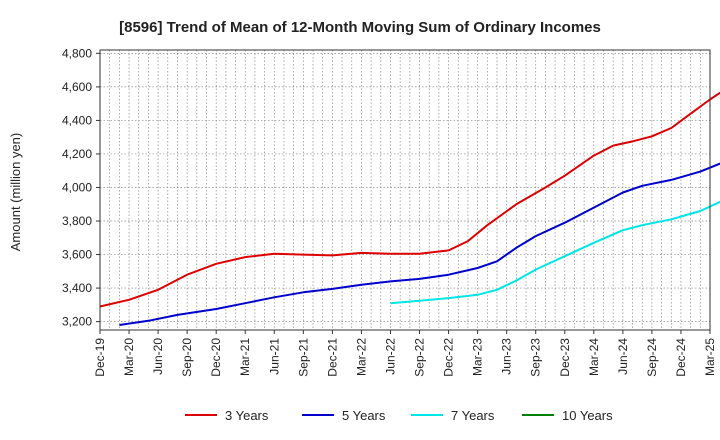 The image size is (720, 440). I want to click on x-tick-label: Sep-21, so click(303, 357).